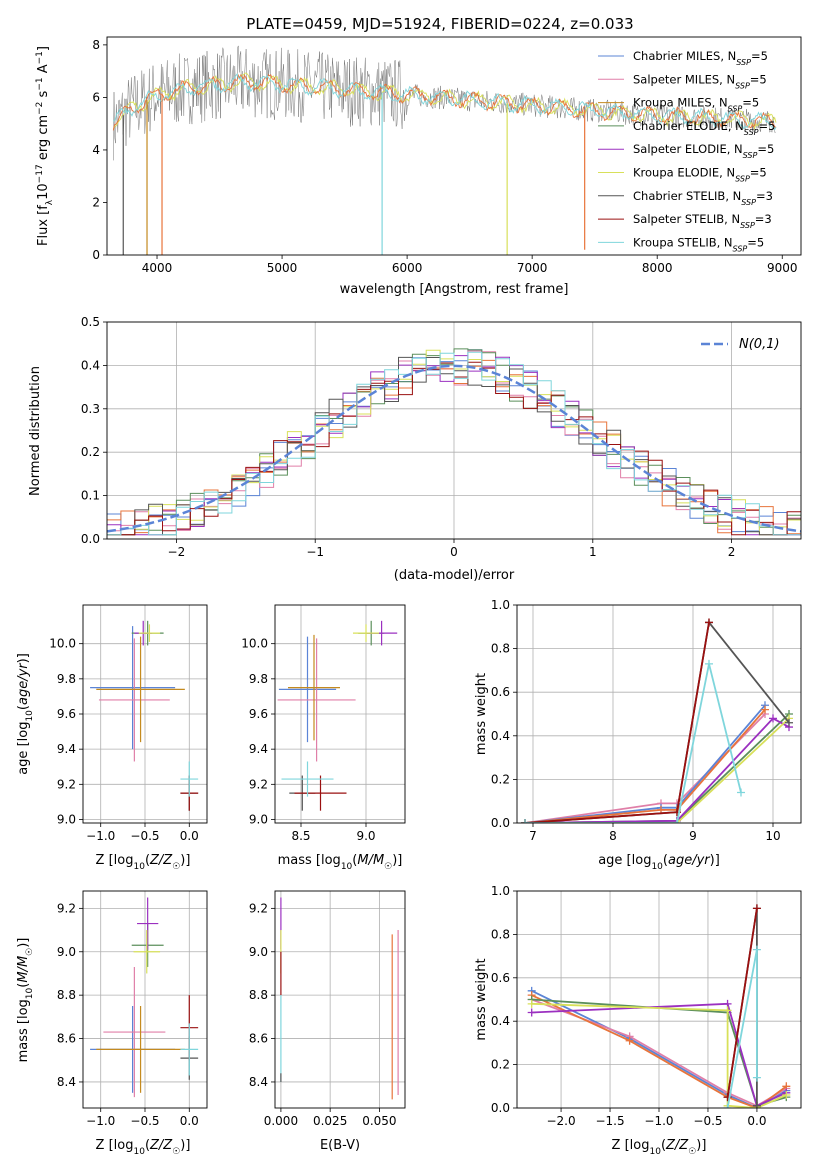 The width and height of the screenshot is (819, 1170). What do you see at coordinates (454, 448) in the screenshot?
I see `gaussian-curve` at bounding box center [454, 448].